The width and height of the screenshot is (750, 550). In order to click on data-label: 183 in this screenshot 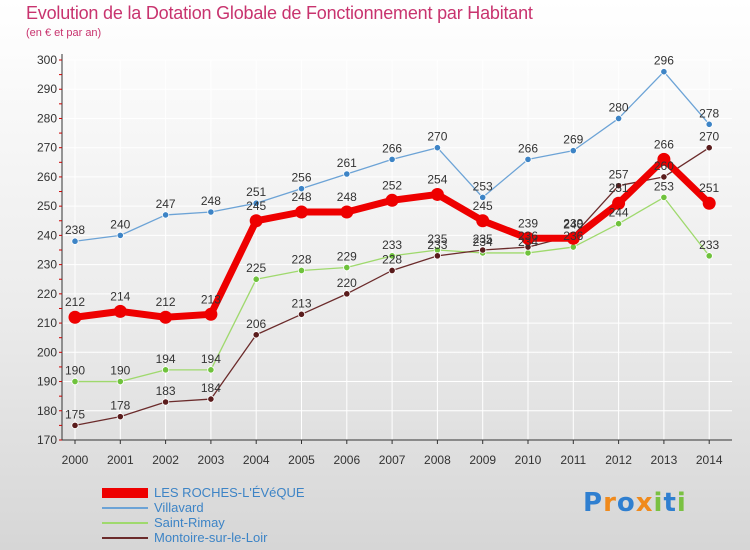, I will do `click(166, 391)`.